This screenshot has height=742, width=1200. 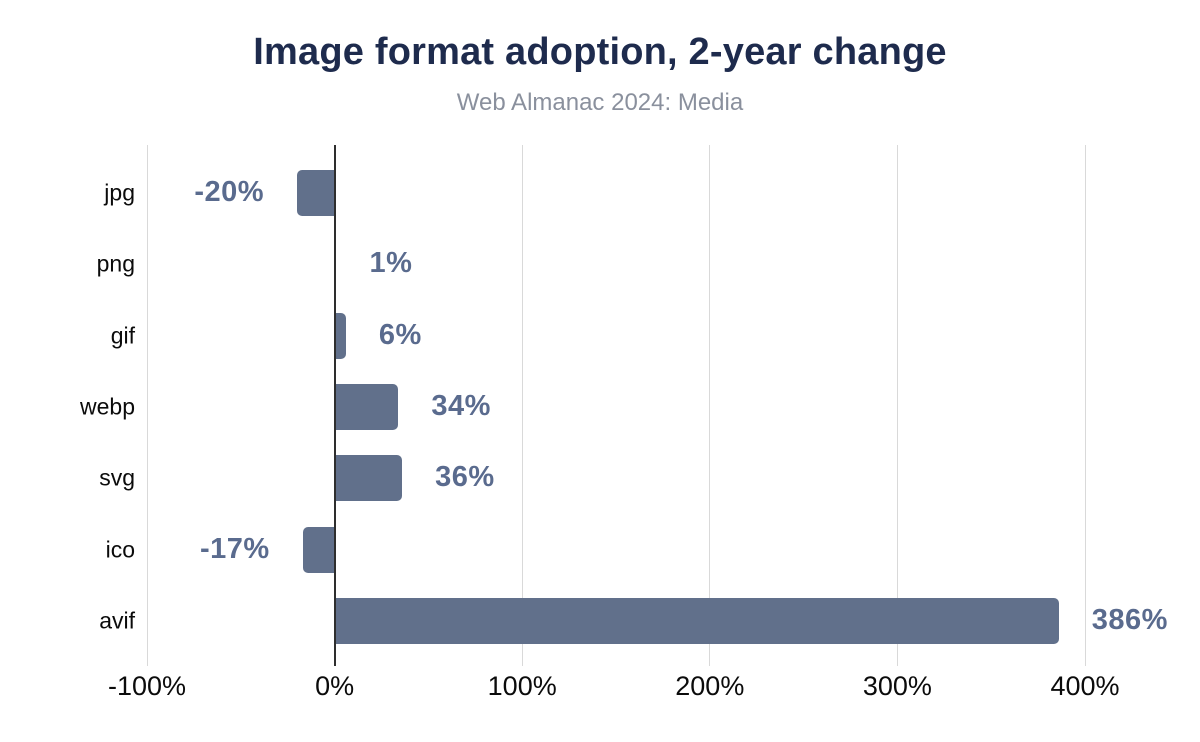 I want to click on x-tick-label: 100%, so click(x=522, y=686).